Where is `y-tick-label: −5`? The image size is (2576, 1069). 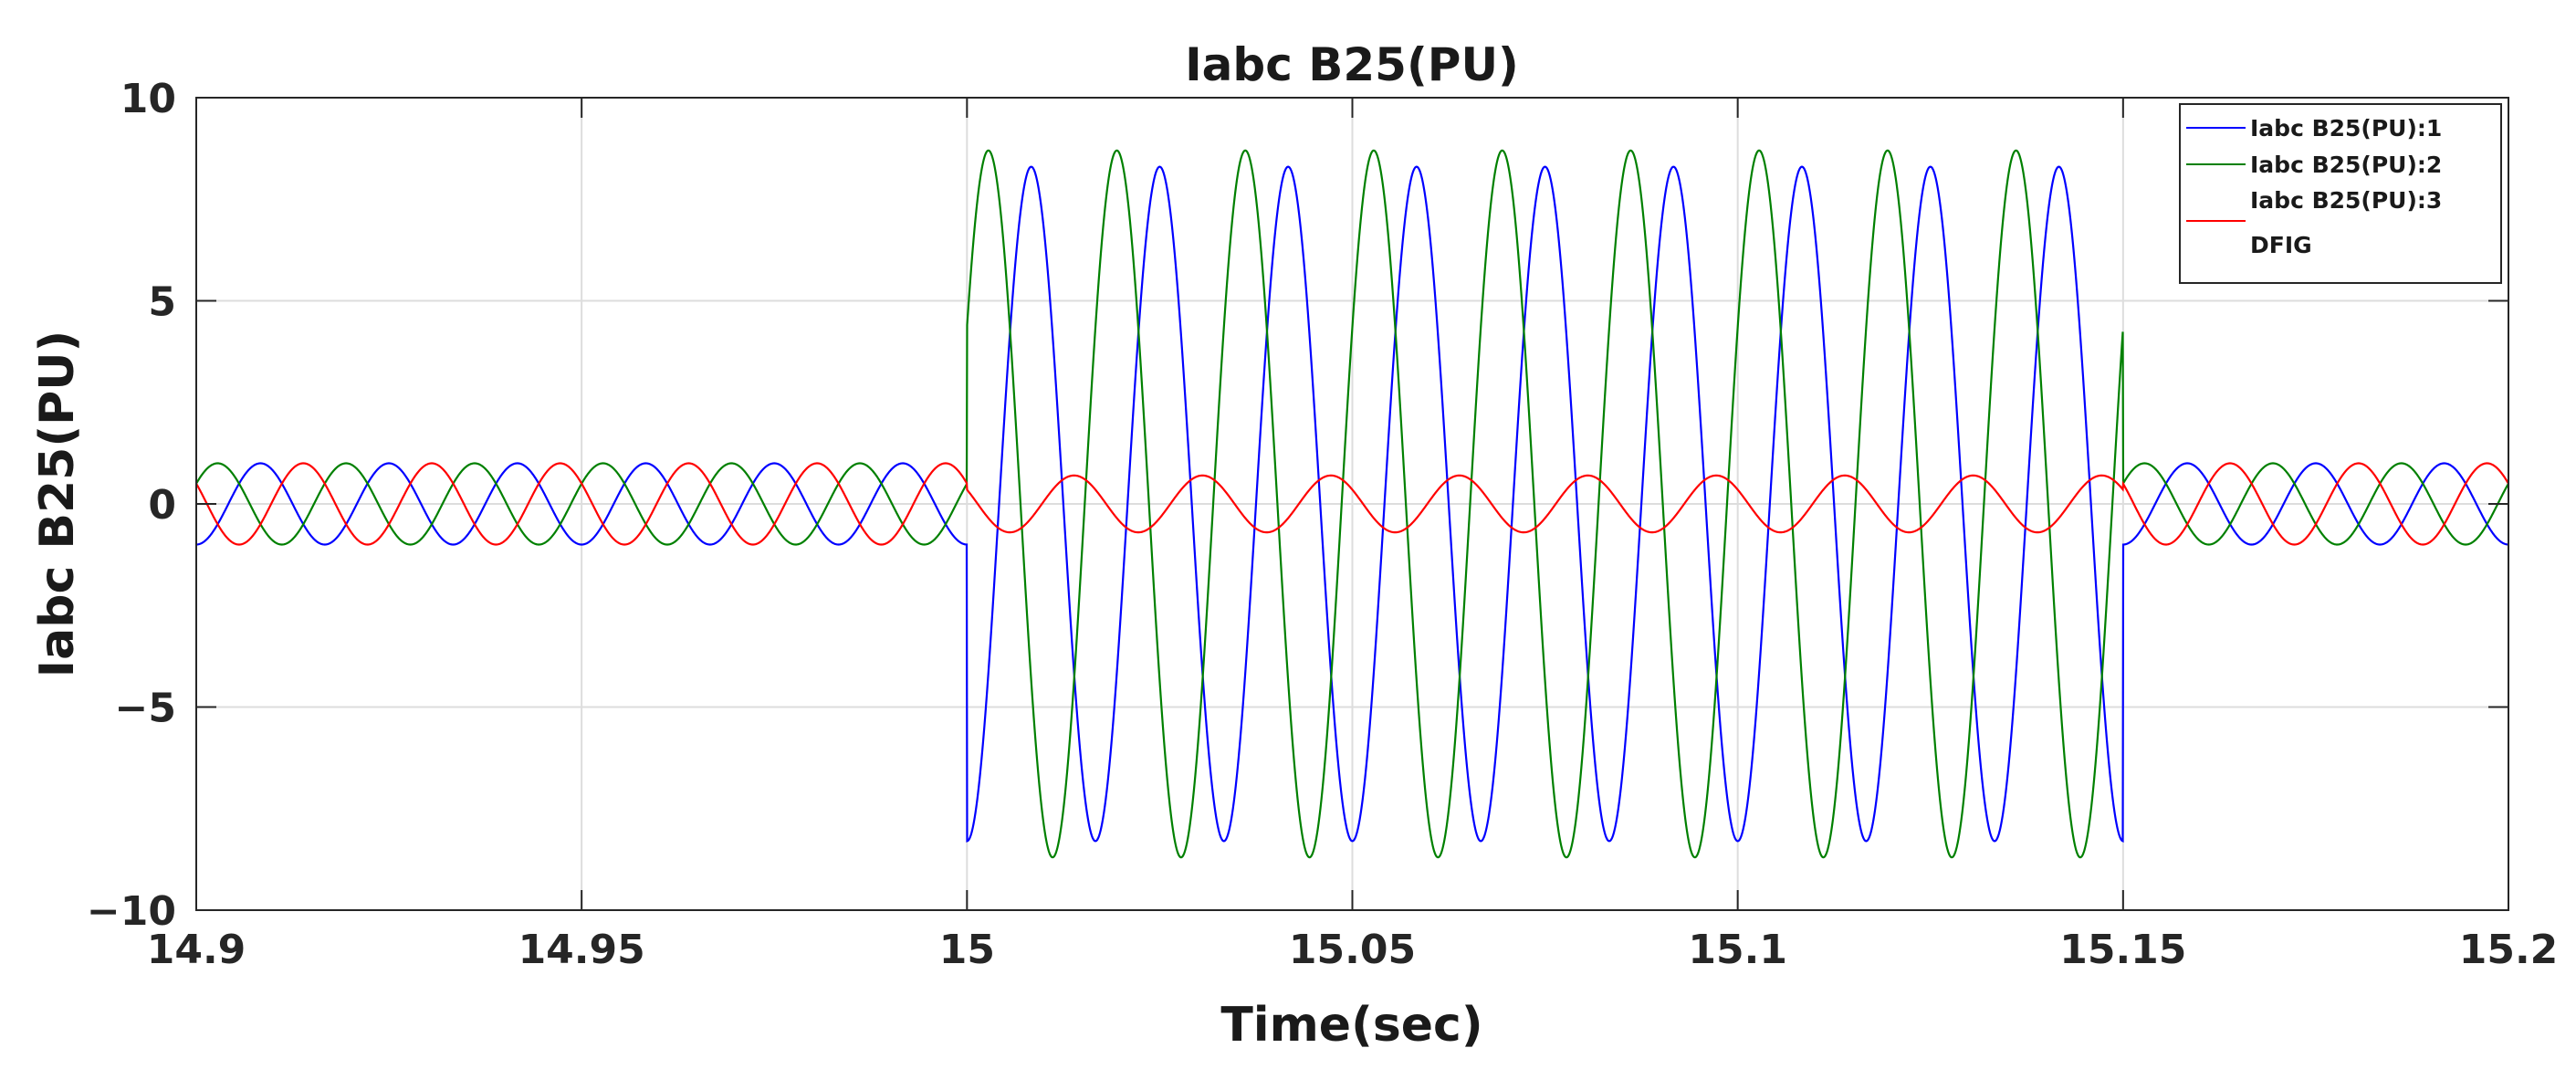
y-tick-label: −5 is located at coordinates (145, 709).